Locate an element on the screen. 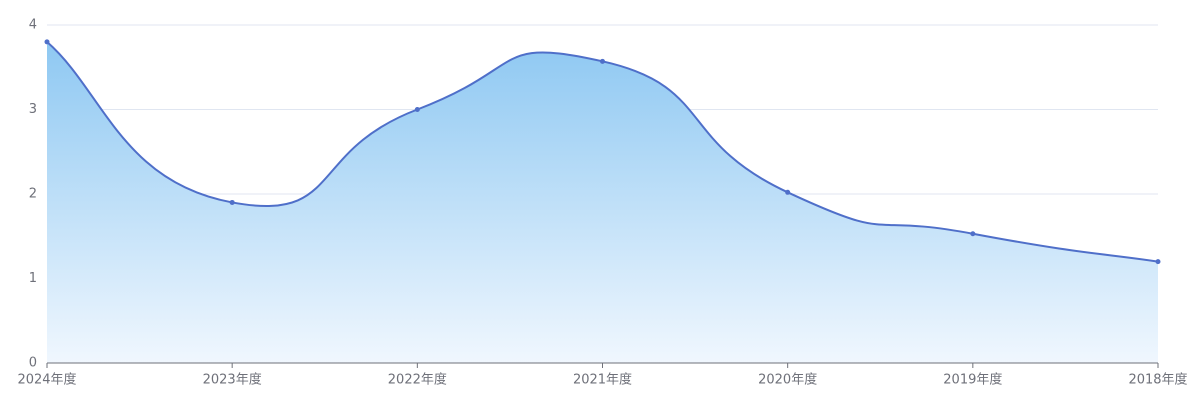 Image resolution: width=1199 pixels, height=400 pixels. x-tick-label: 2018年度 is located at coordinates (1157, 380).